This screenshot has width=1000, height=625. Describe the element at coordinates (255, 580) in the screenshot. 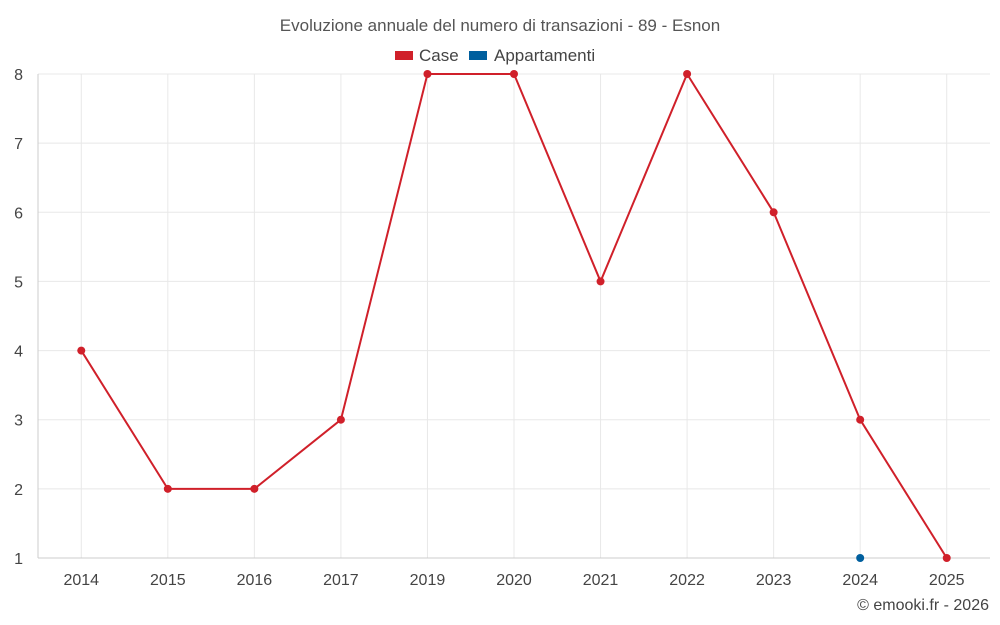

I see `x-tick-label: 2016` at that location.